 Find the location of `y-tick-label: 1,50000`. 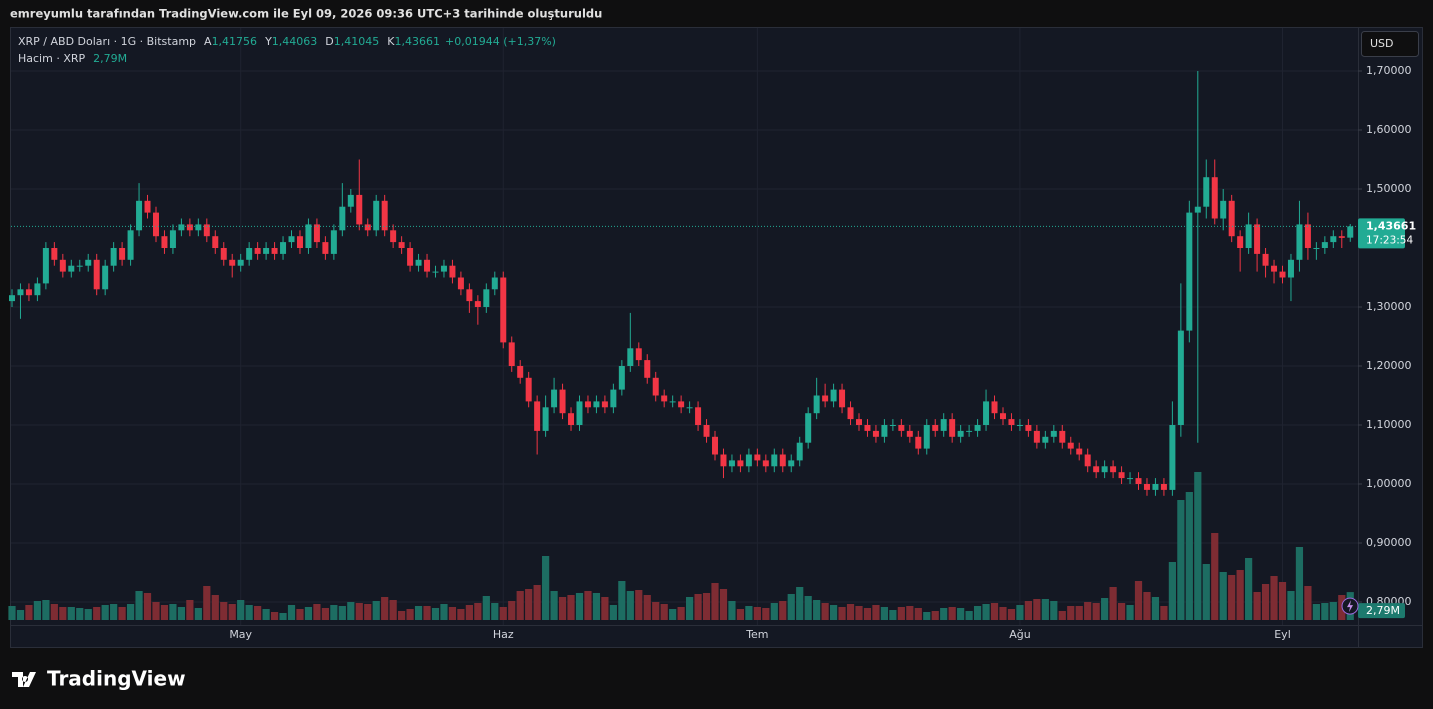

y-tick-label: 1,50000 is located at coordinates (1389, 188).